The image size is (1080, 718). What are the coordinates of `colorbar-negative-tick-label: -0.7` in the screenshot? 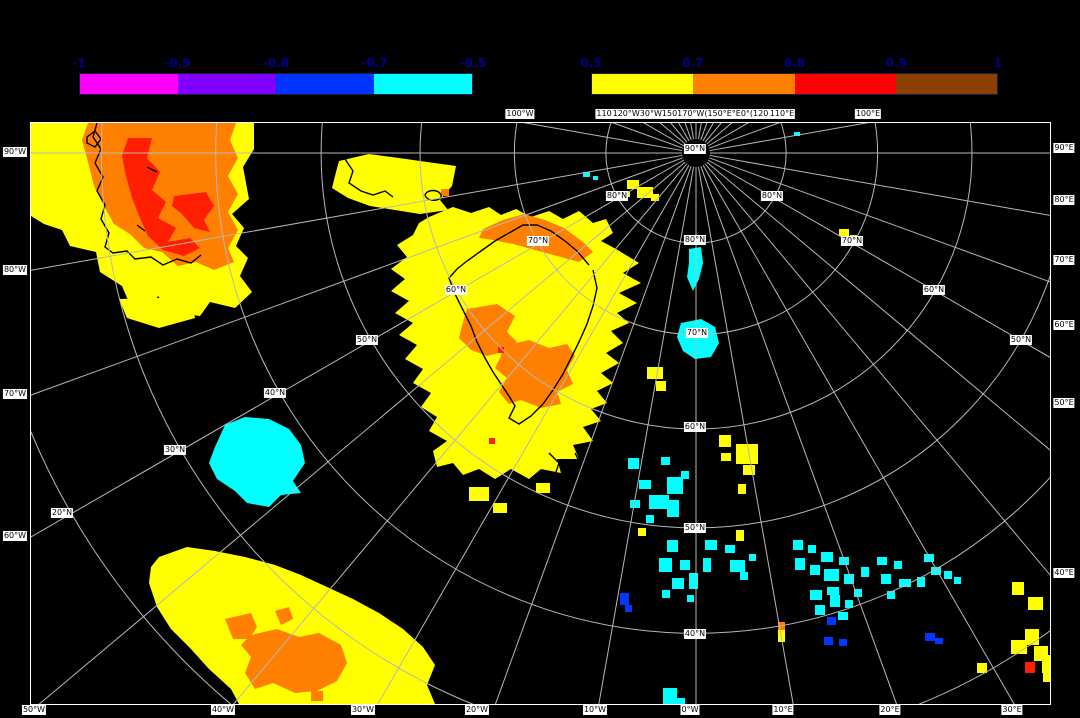 It's located at (374, 63).